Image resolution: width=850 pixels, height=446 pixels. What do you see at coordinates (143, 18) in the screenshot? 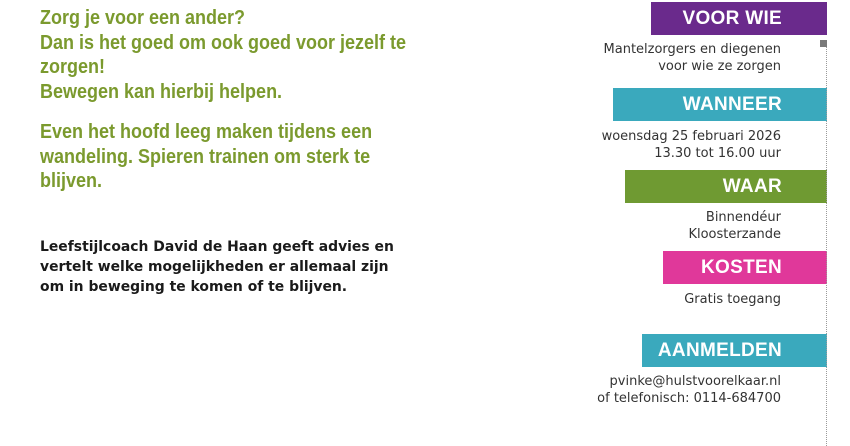
I see `intro-line: Zorg je voor een ander?` at bounding box center [143, 18].